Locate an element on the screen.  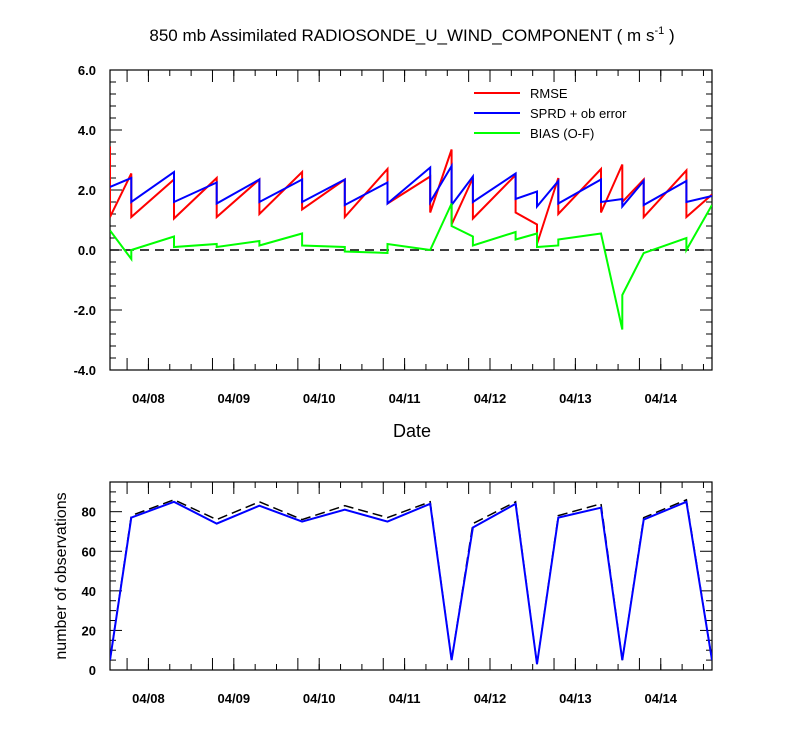
bottom-y-tick-label: 0 is located at coordinates (92, 670).